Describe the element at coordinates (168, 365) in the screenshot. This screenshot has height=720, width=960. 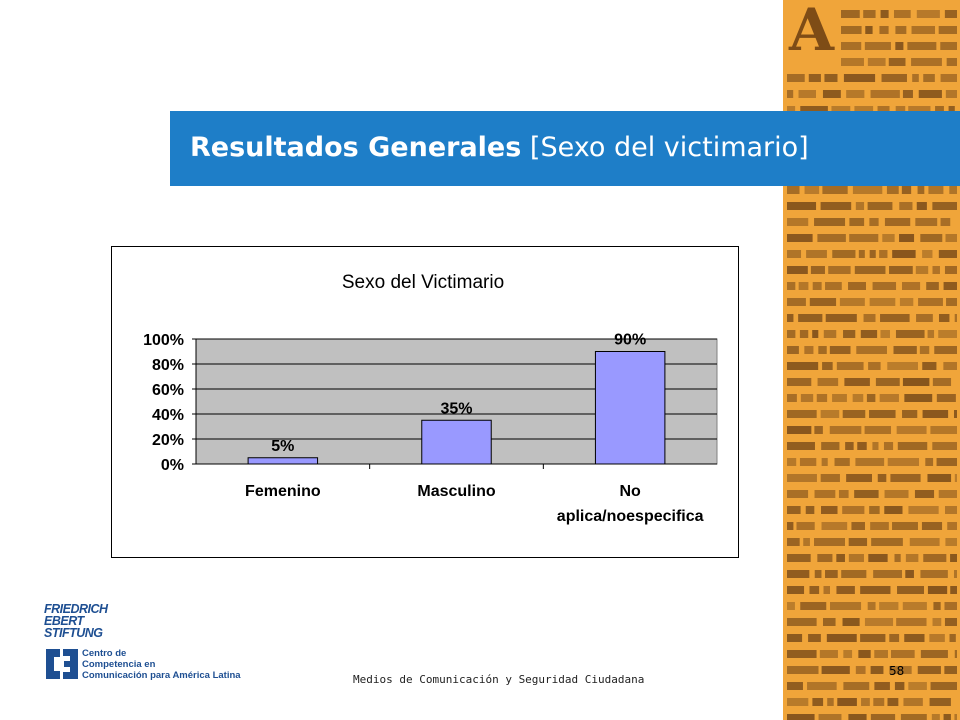
I see `y-tick-label: 80%` at that location.